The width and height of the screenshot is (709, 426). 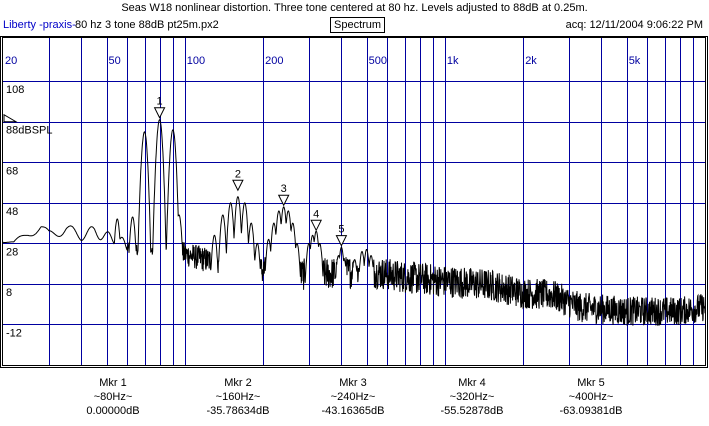 I want to click on marker-value-label: -43.16365dB, so click(x=353, y=411).